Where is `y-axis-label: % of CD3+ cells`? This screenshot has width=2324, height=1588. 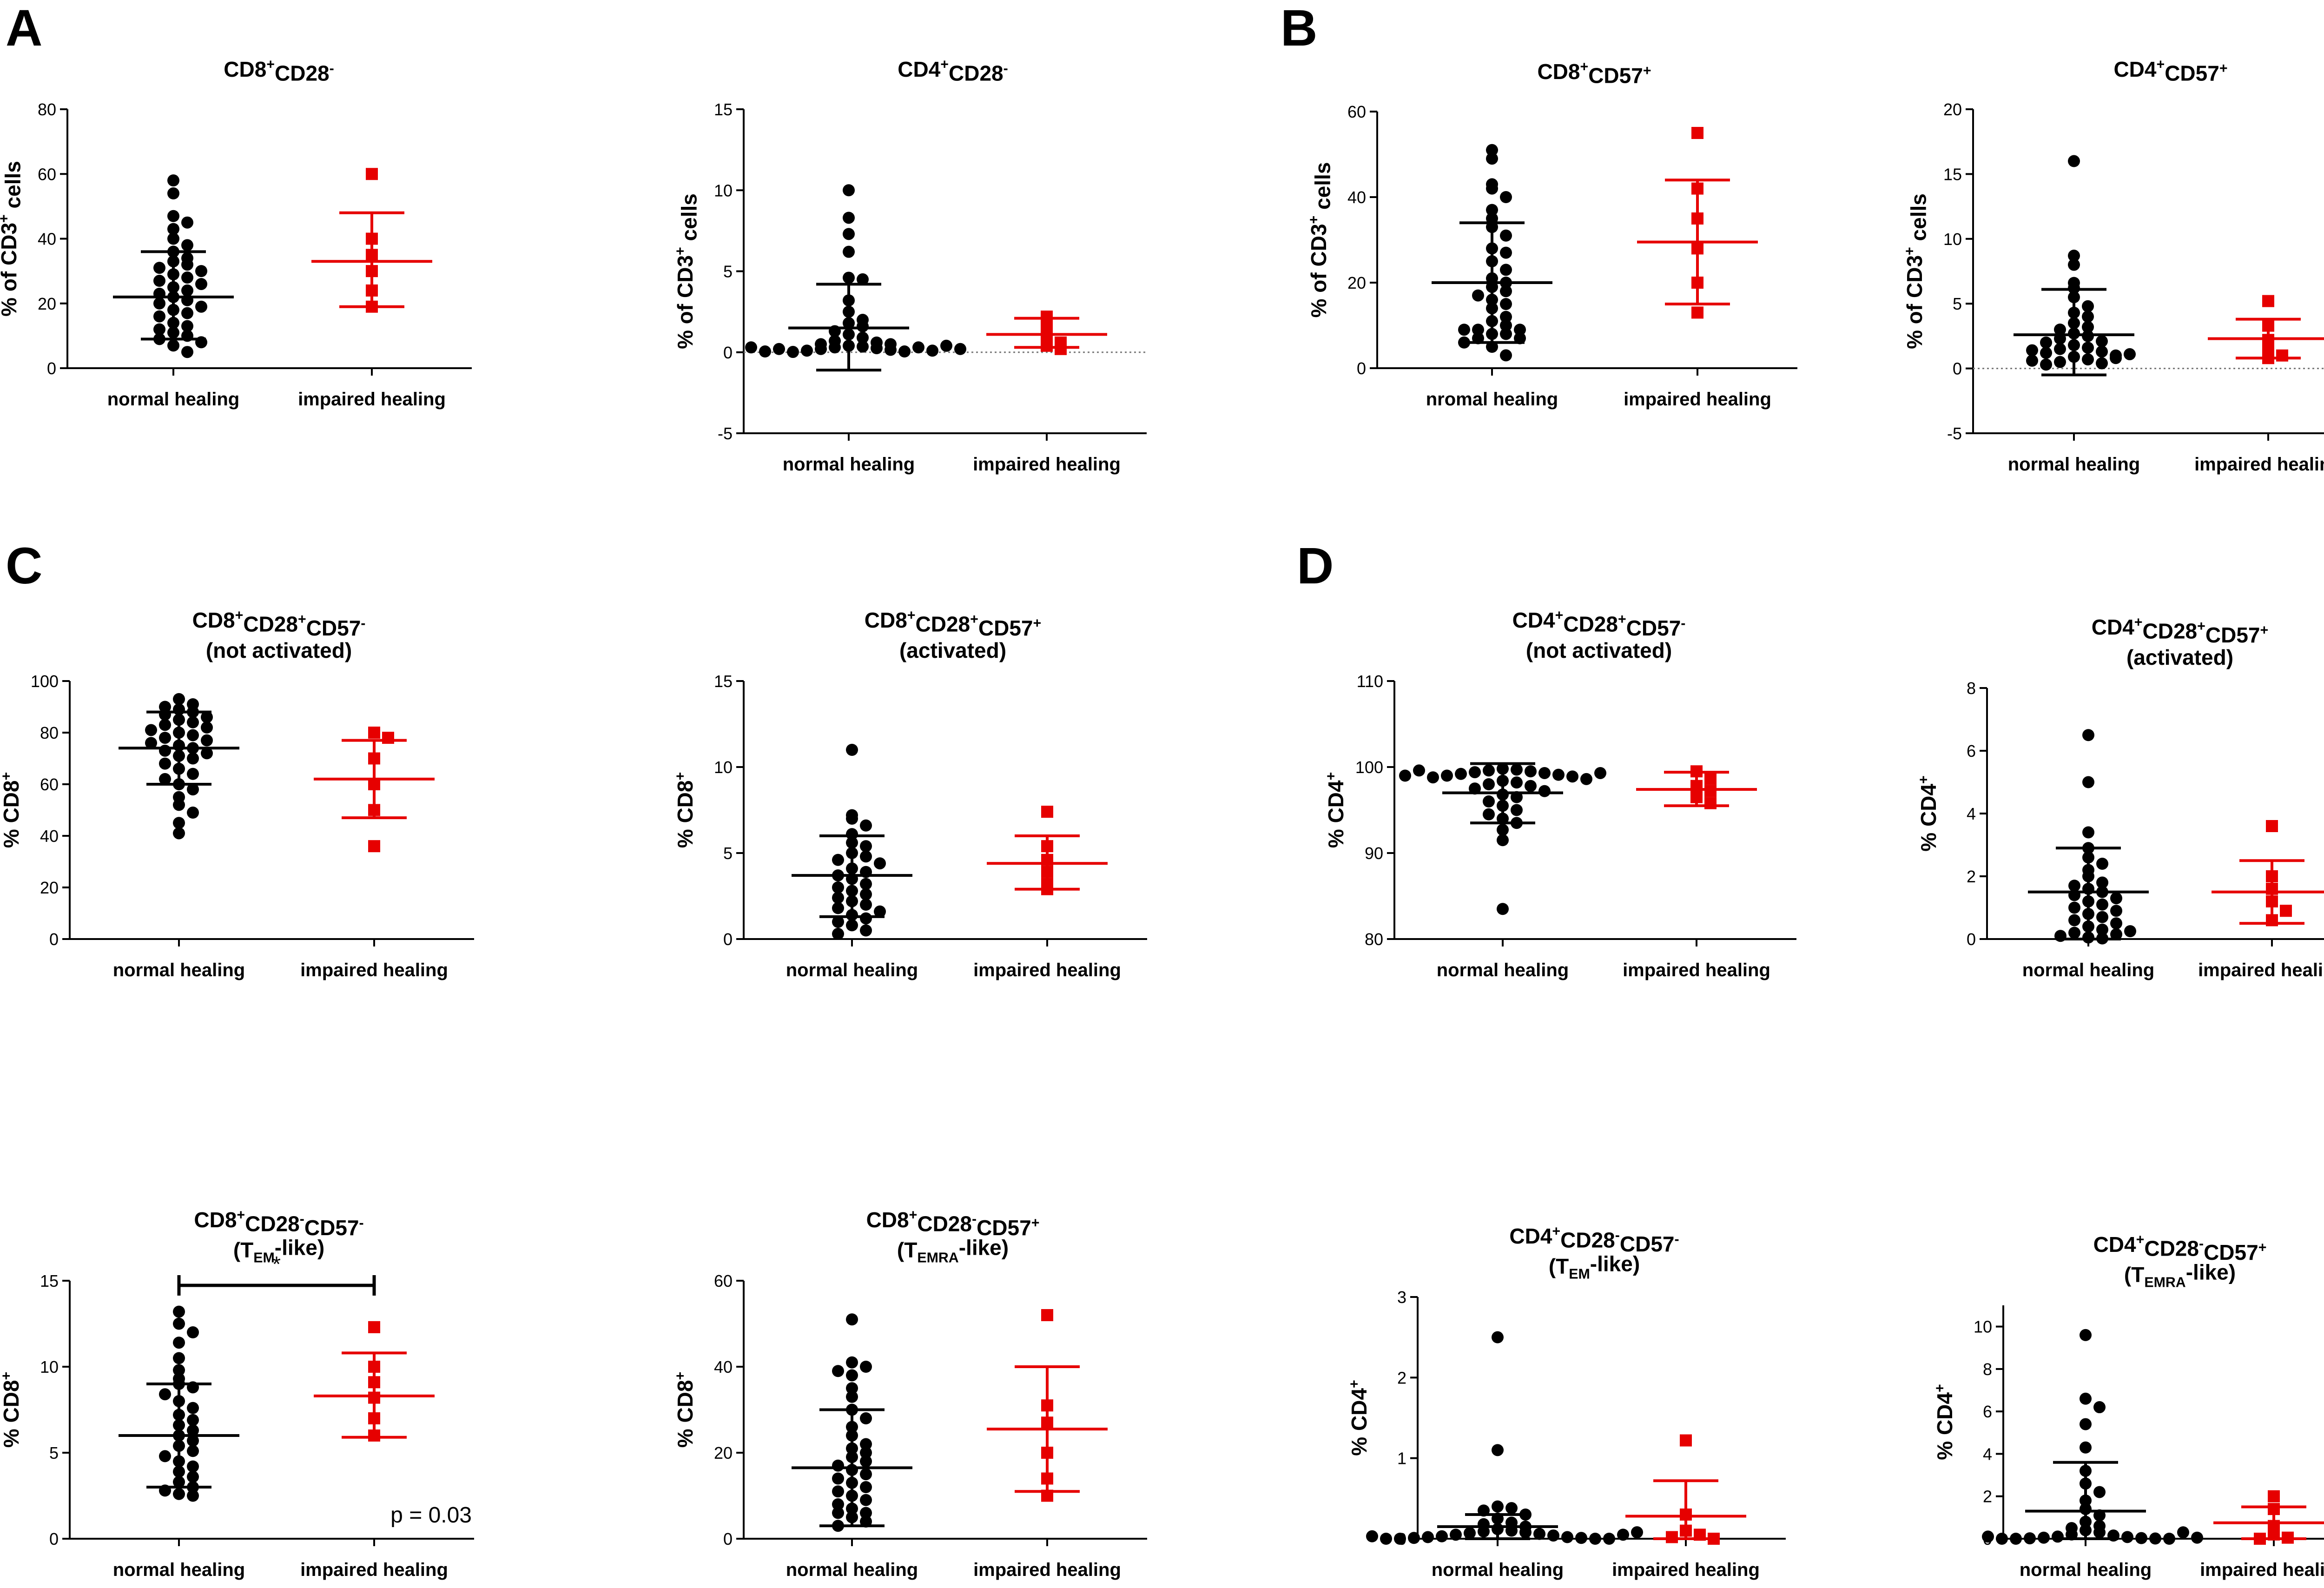 y-axis-label: % of CD3+ cells is located at coordinates (1320, 240).